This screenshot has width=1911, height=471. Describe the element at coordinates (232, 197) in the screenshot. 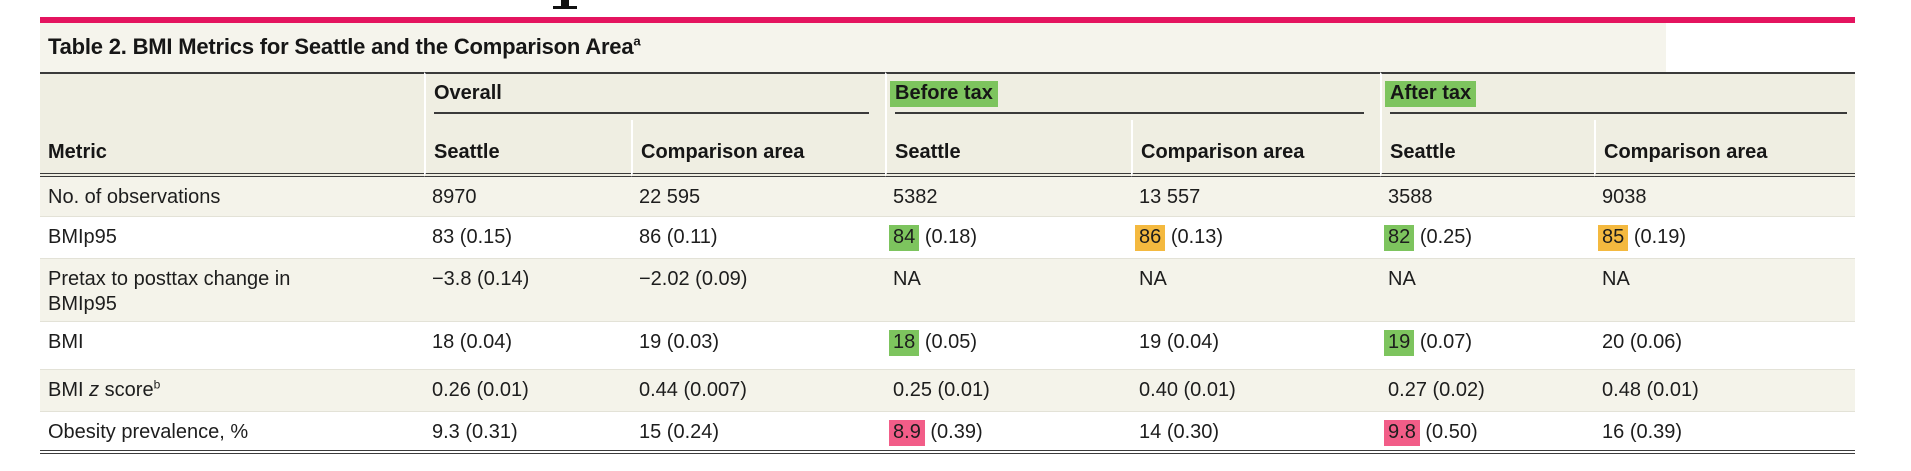

I see `metric-cell: No. of observations` at that location.